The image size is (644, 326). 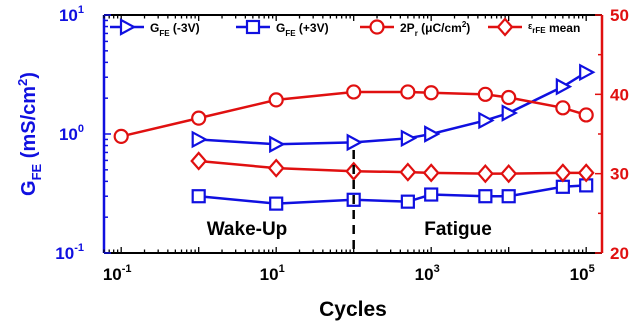 What do you see at coordinates (468, 28) in the screenshot?
I see `legend-tail: )` at bounding box center [468, 28].